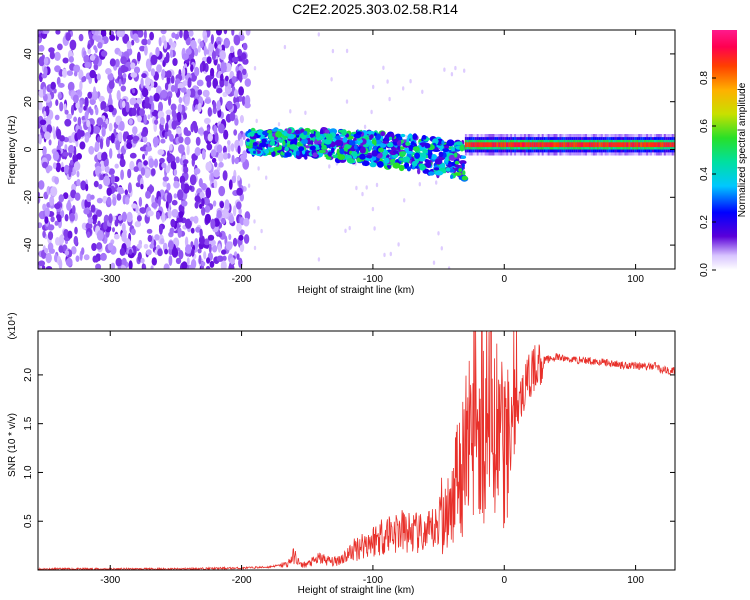 Image resolution: width=750 pixels, height=600 pixels. What do you see at coordinates (704, 174) in the screenshot?
I see `colorbar-tick-label: 0.4` at bounding box center [704, 174].